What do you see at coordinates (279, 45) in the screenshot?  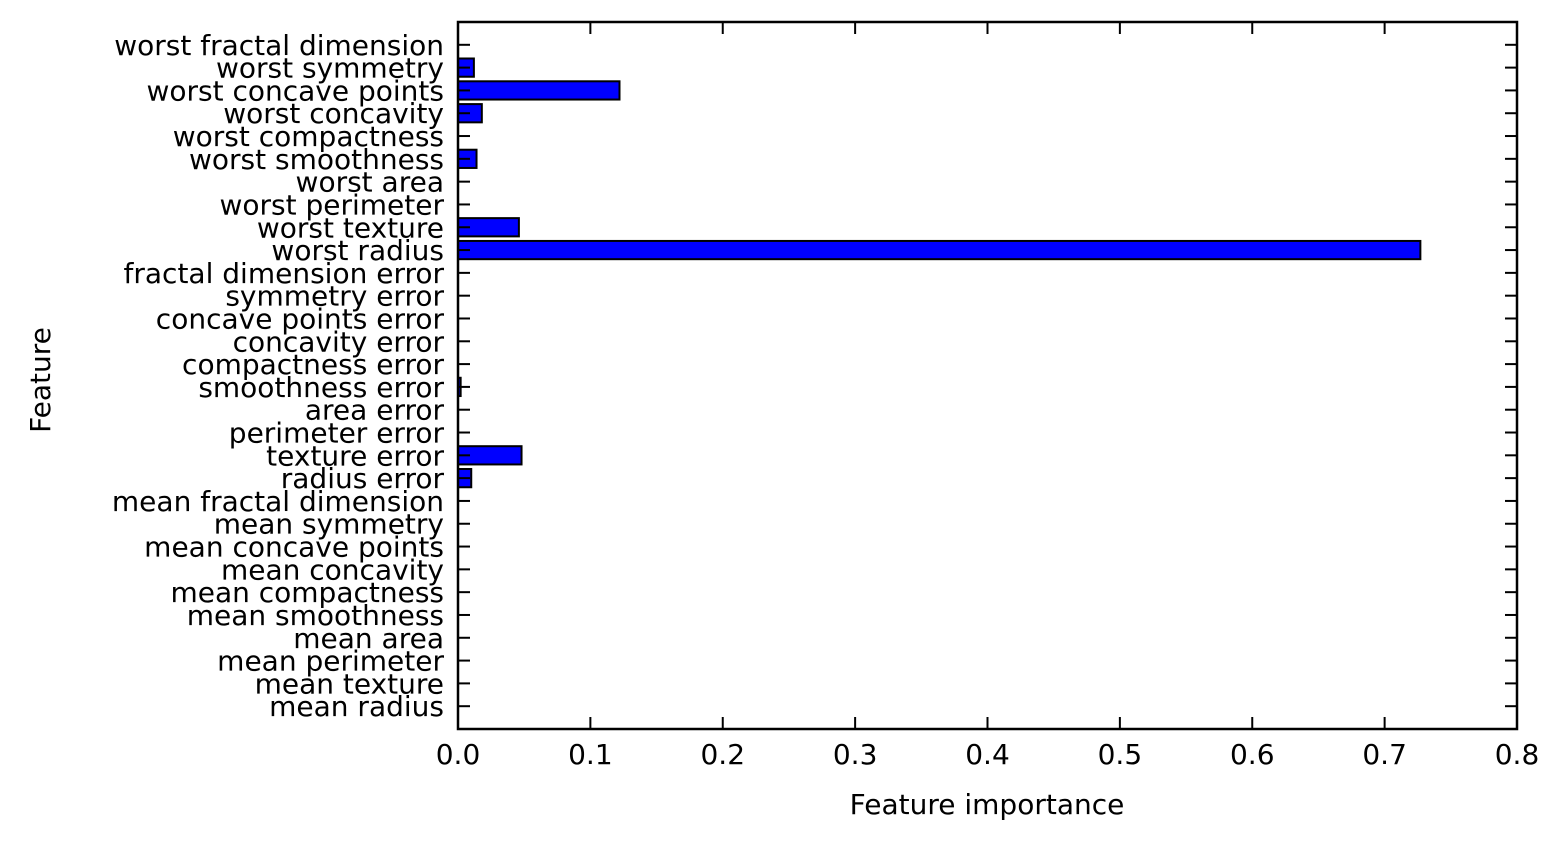 I see `y-tick-label: worst fractal dimension` at bounding box center [279, 45].